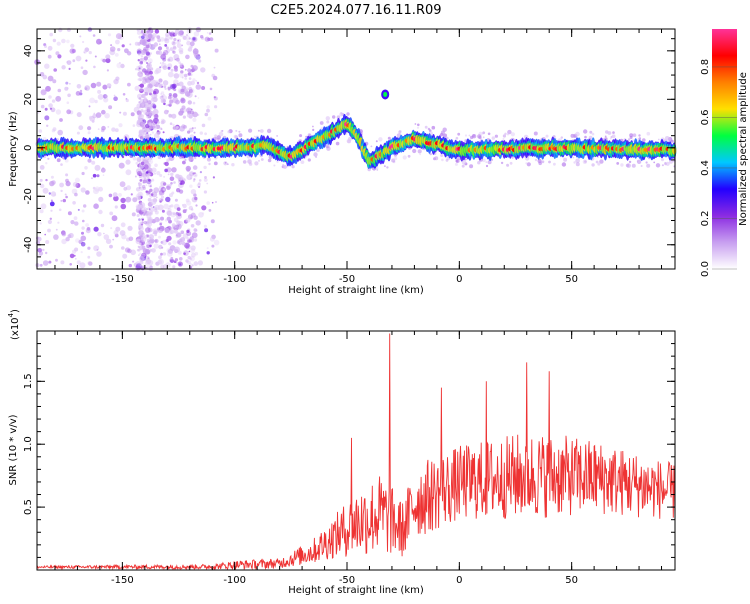  I want to click on y-tick-label: 1.5, so click(28, 381).